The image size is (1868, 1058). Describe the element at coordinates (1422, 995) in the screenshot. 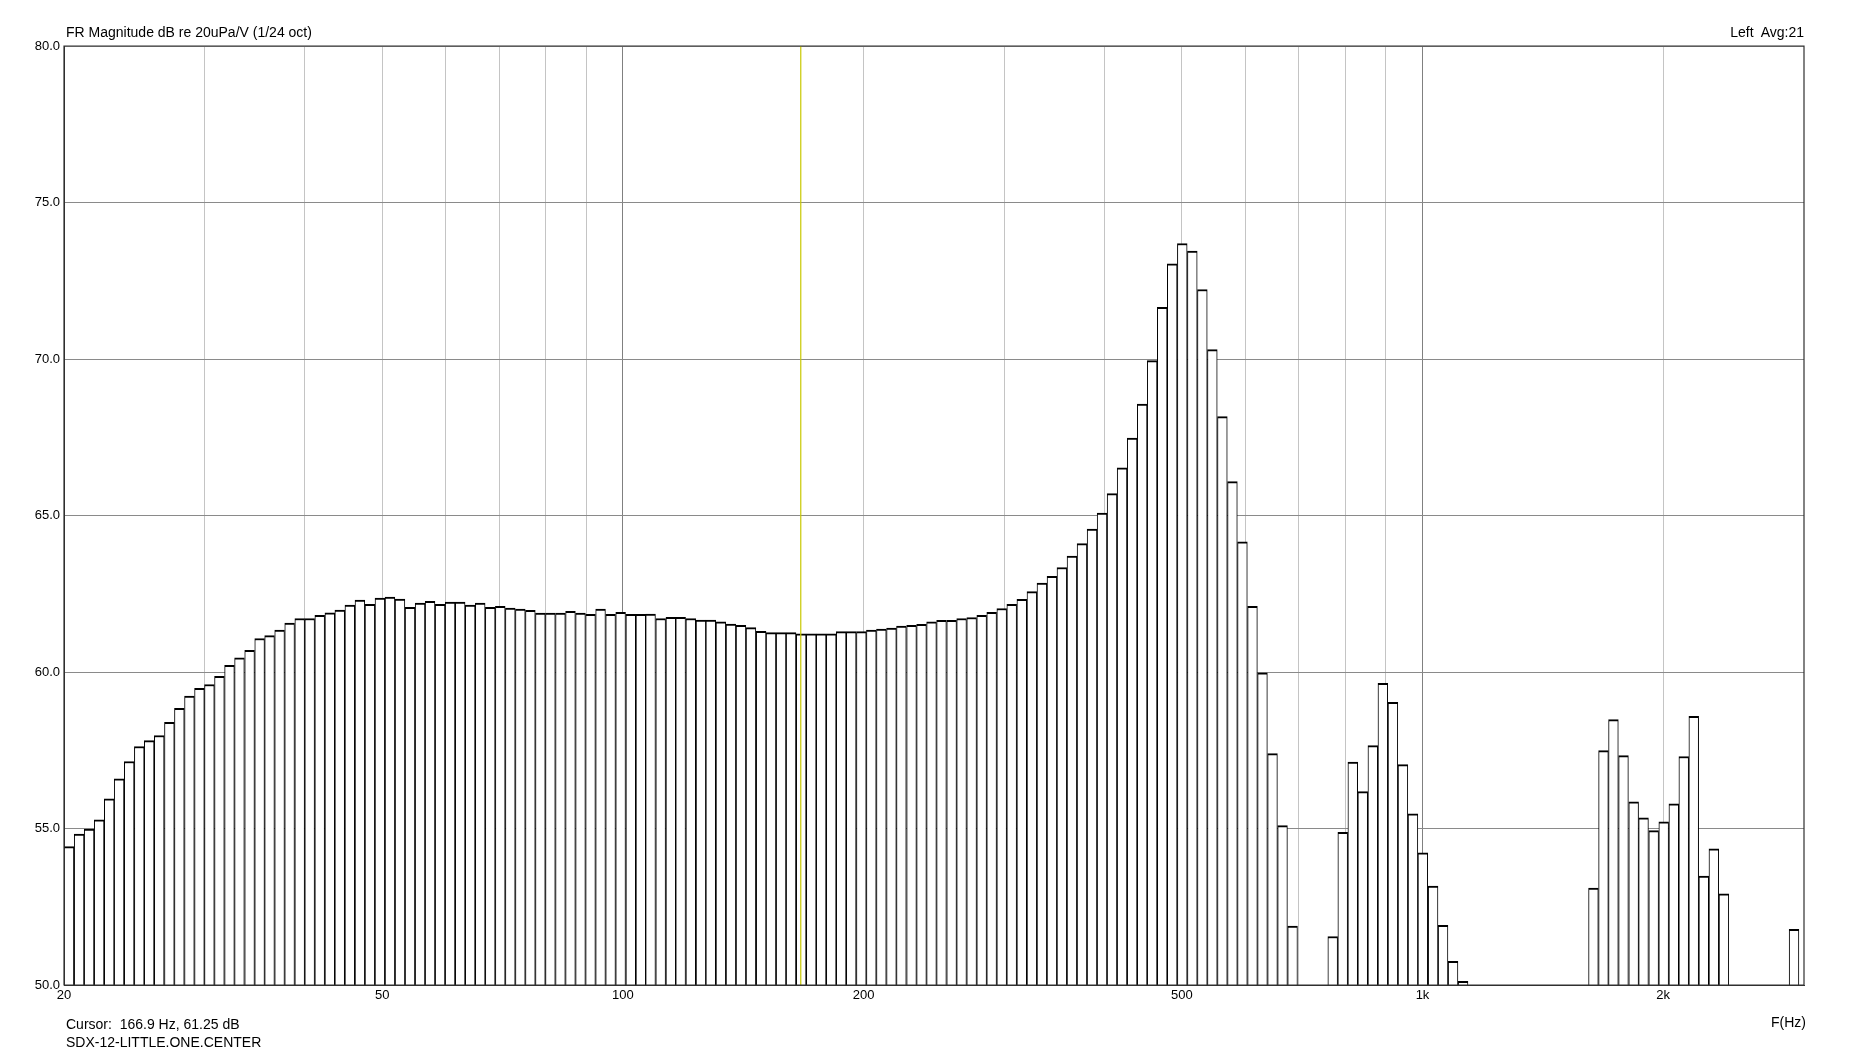

I see `x-tick-label: 1k` at that location.